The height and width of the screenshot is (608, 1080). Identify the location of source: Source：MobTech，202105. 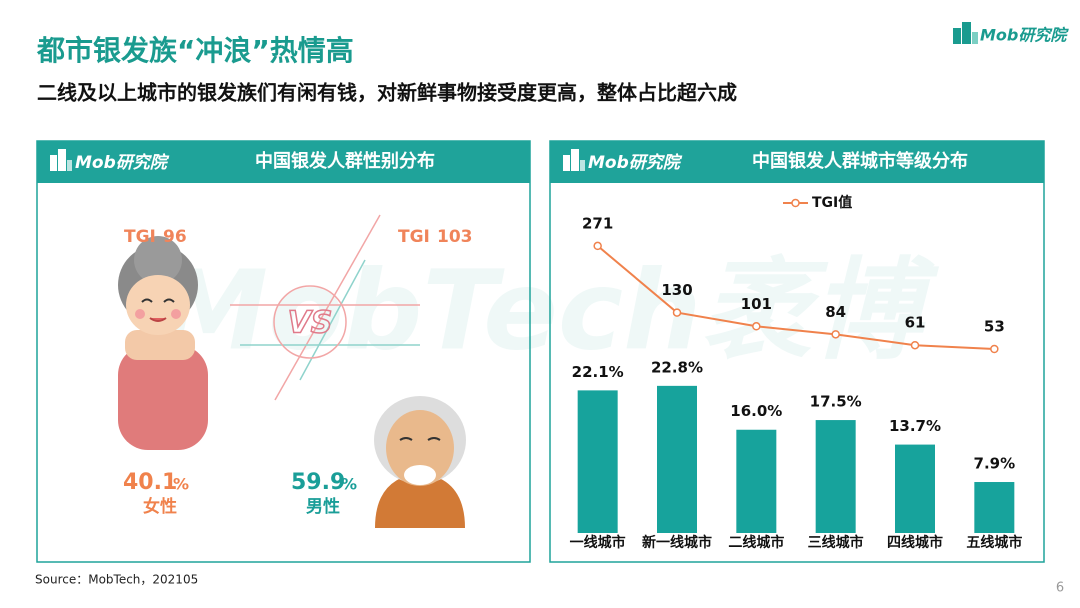
(116, 580).